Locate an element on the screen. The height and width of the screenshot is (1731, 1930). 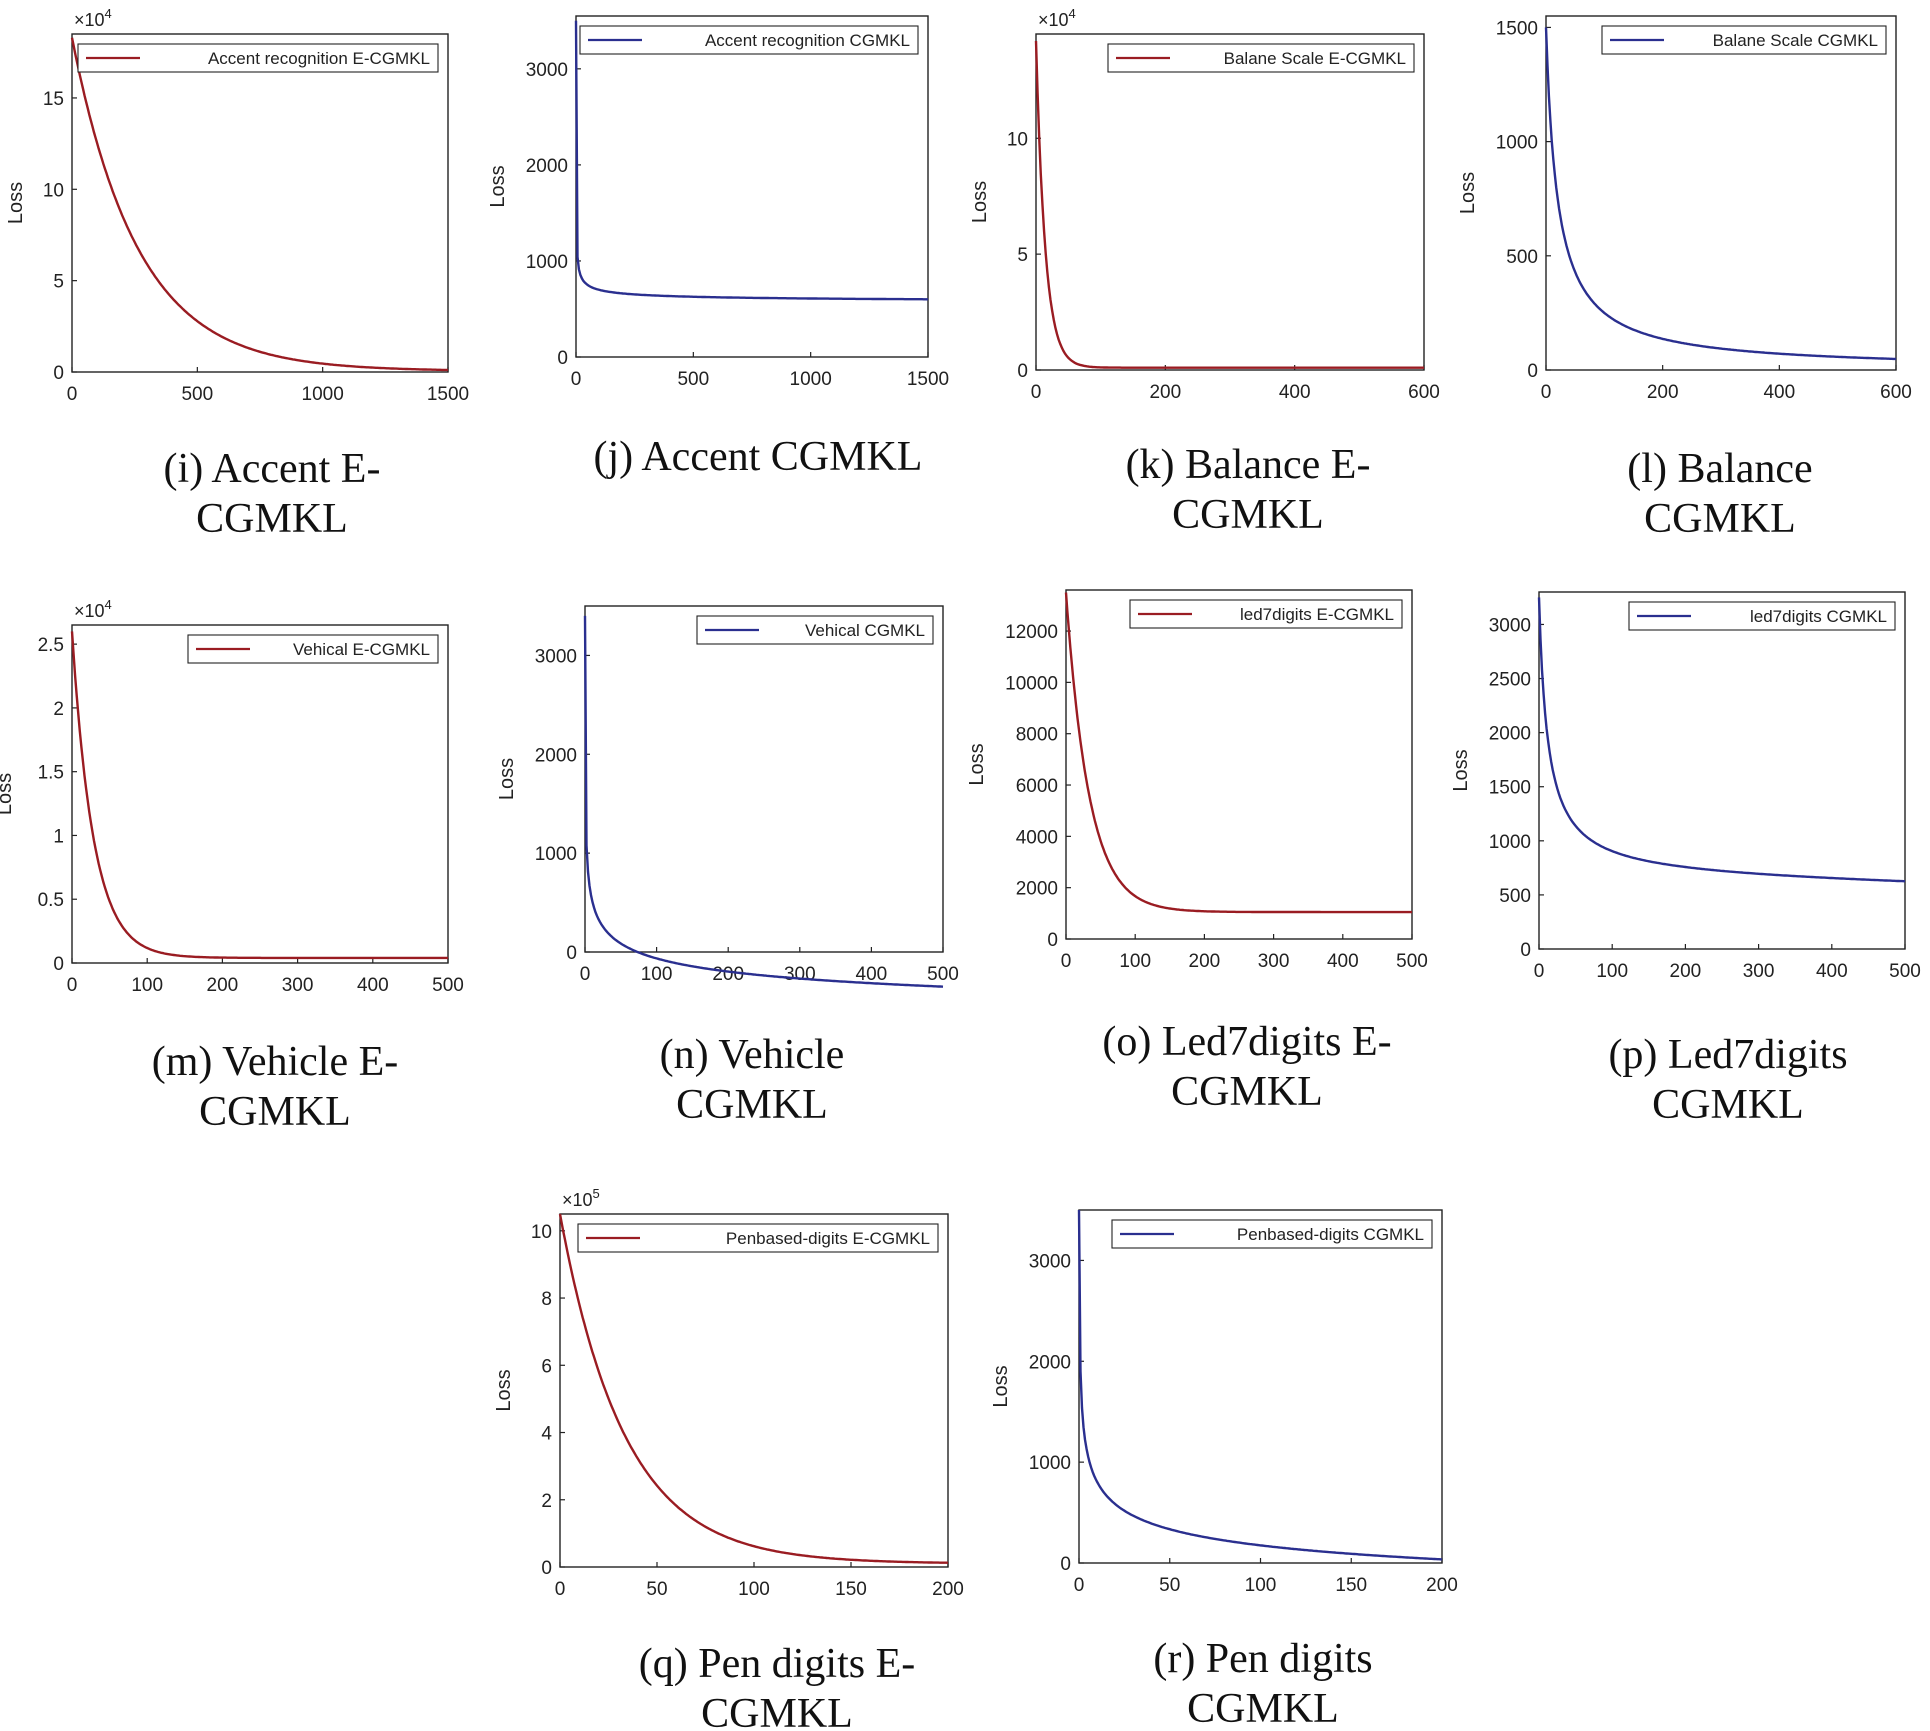
legend: Accent recognition CGMKL is located at coordinates (749, 40).